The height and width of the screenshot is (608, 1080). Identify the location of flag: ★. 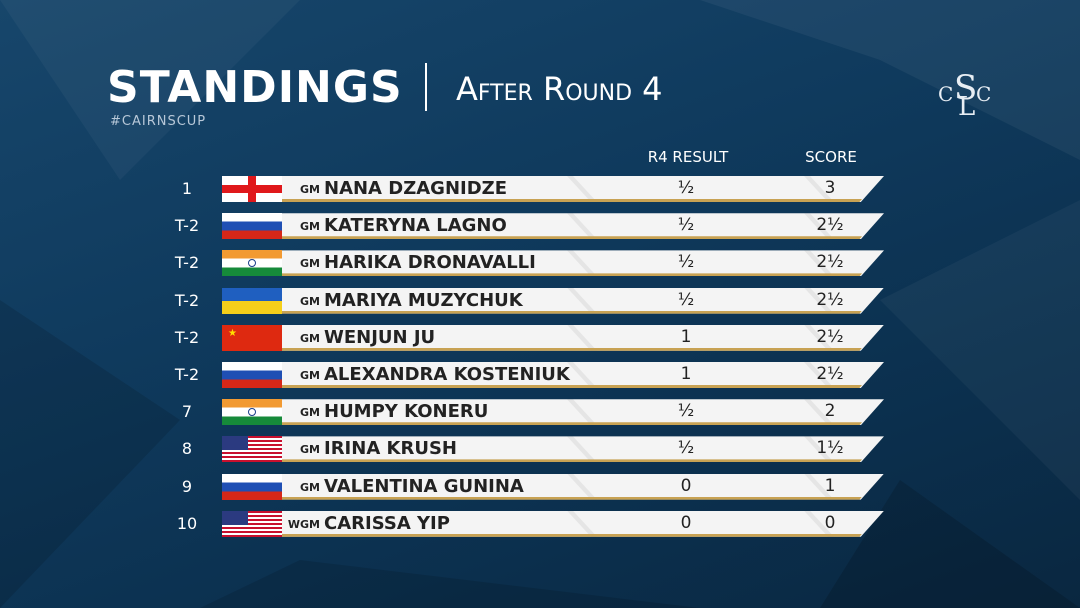
(252, 337).